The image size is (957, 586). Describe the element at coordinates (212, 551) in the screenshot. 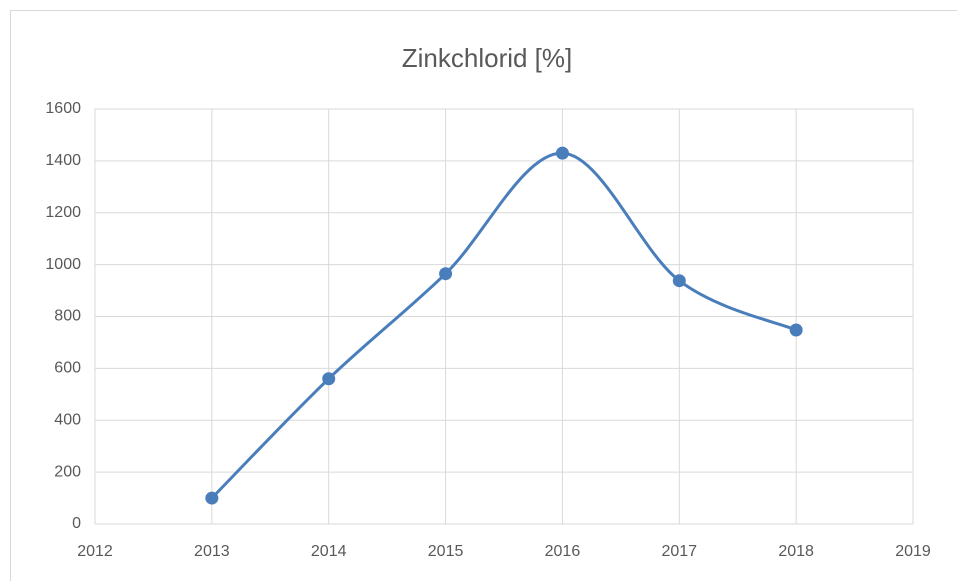

I see `x-tick-label: 2013` at that location.